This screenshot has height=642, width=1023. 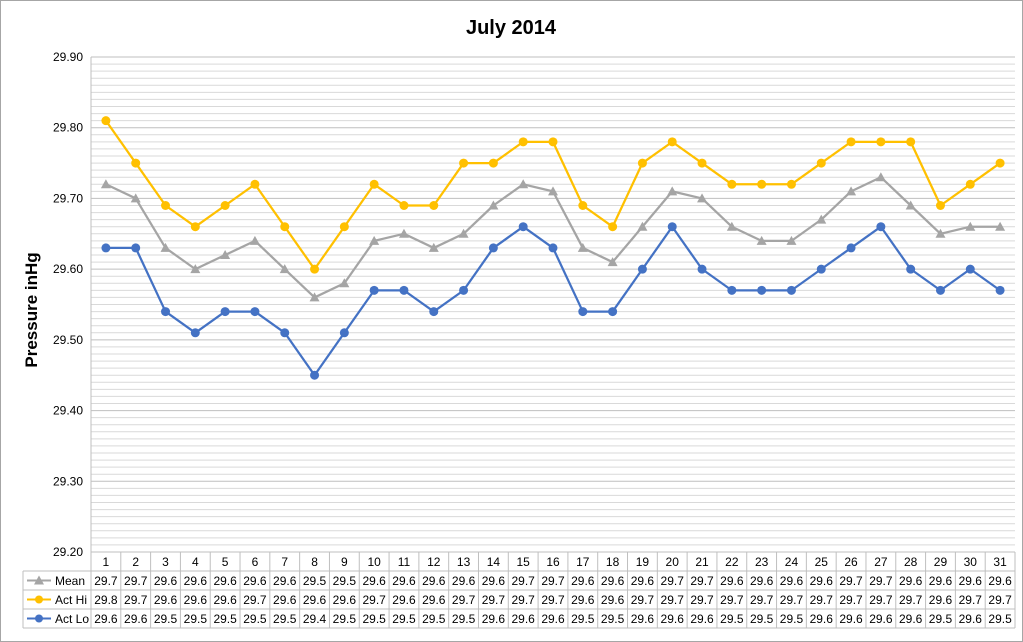 I want to click on y-tick-label: 29.20, so click(x=68, y=552).